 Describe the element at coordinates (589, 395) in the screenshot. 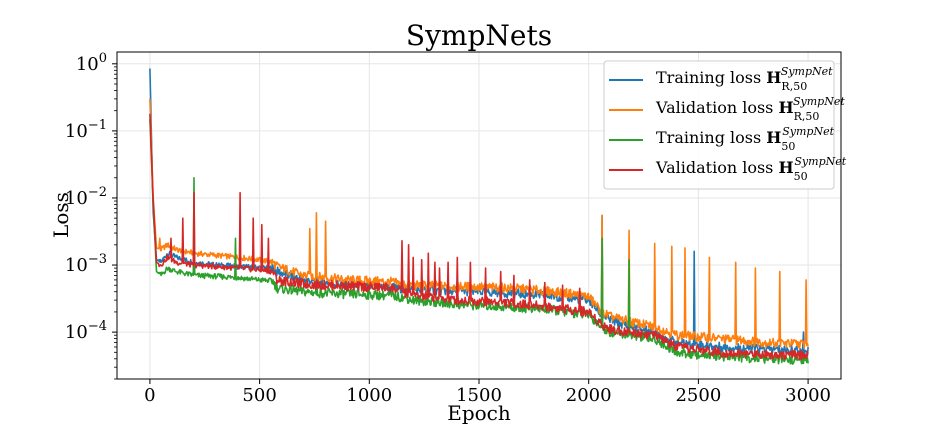

I see `x-tick-label: 2000` at that location.